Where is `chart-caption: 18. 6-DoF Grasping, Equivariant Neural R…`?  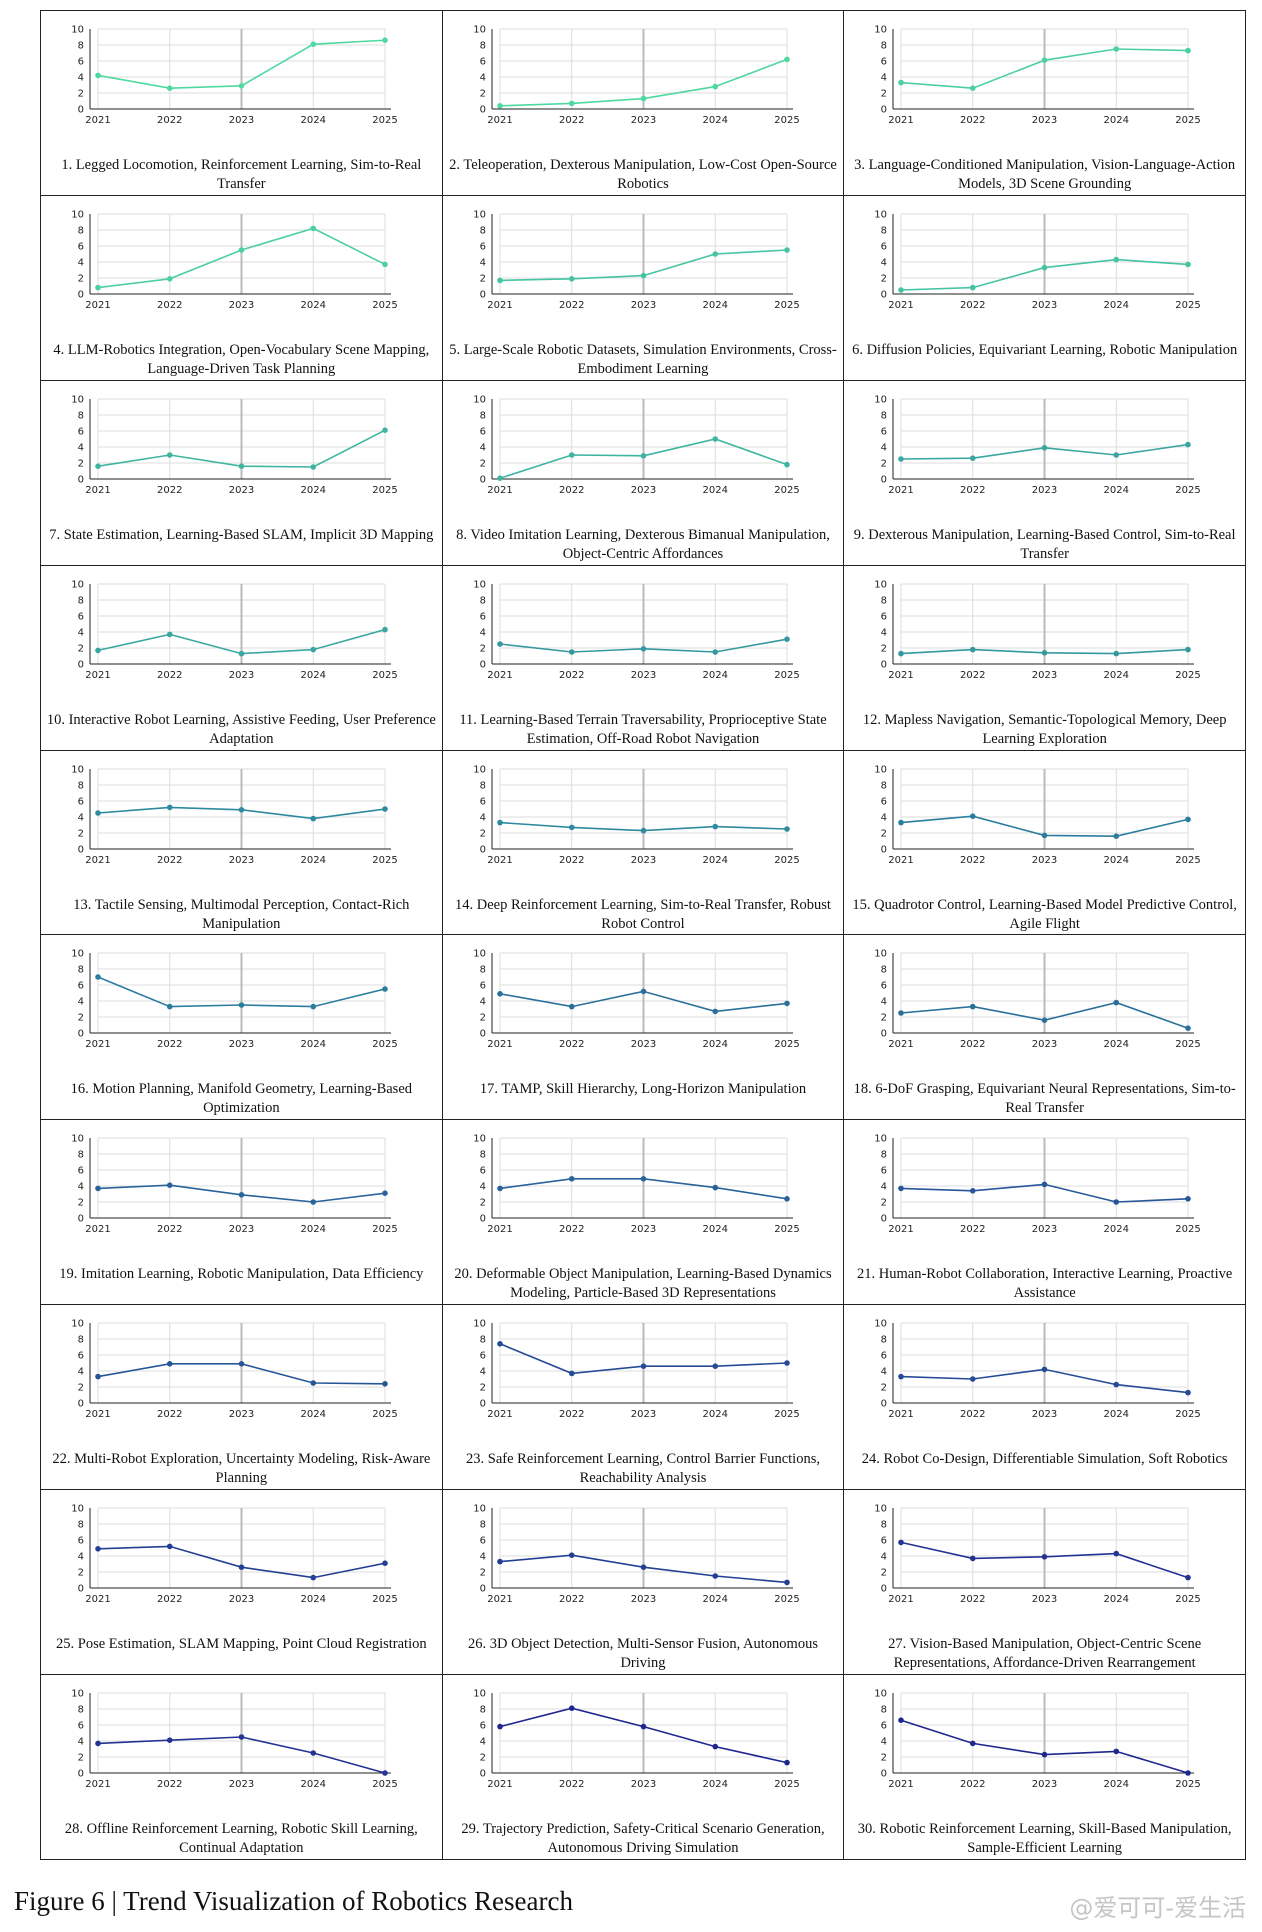 chart-caption: 18. 6-DoF Grasping, Equivariant Neural R… is located at coordinates (1044, 1099).